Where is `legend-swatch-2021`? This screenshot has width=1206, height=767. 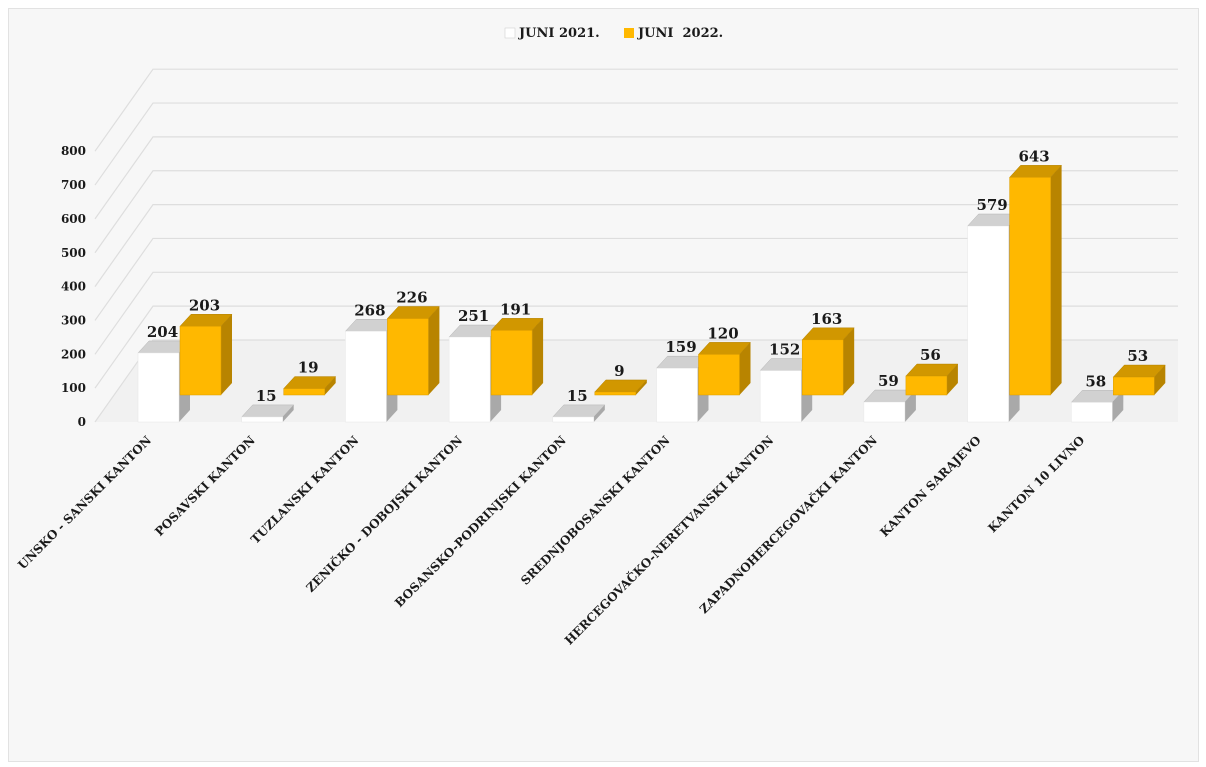
legend-swatch-2021 is located at coordinates (510, 33).